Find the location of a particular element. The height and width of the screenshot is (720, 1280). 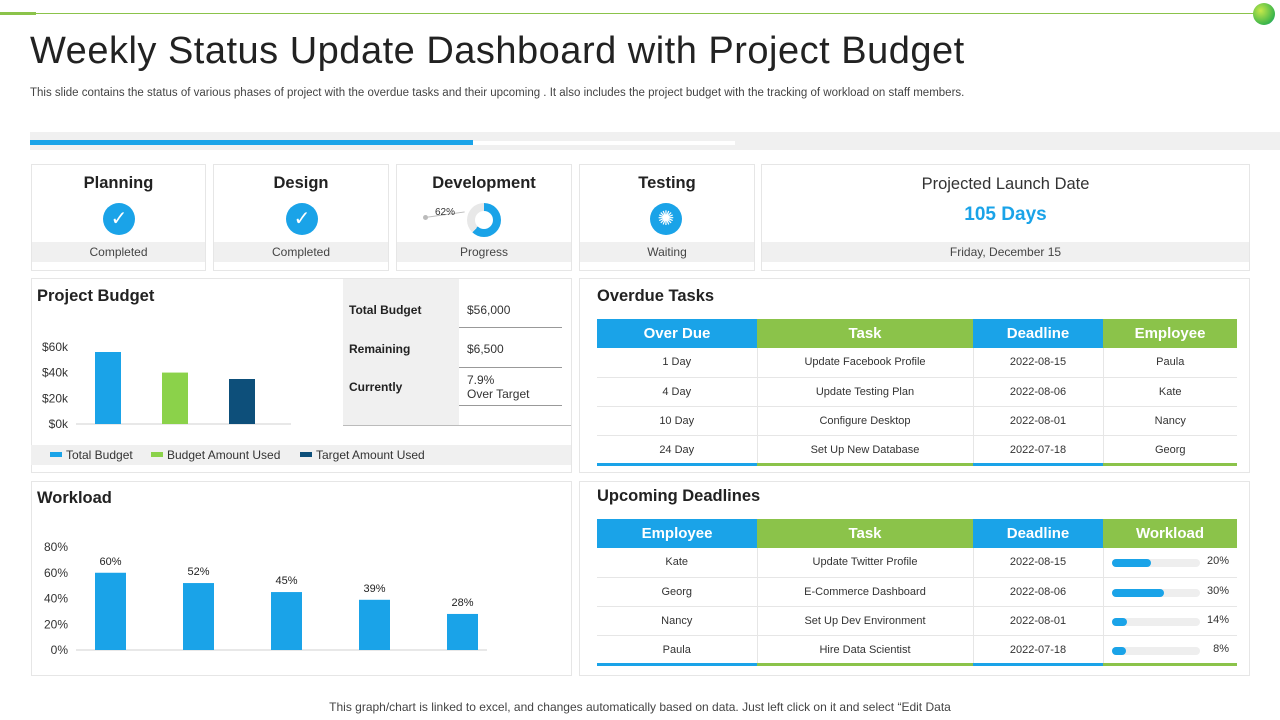

y-tick-label: 0% is located at coordinates (60, 650).